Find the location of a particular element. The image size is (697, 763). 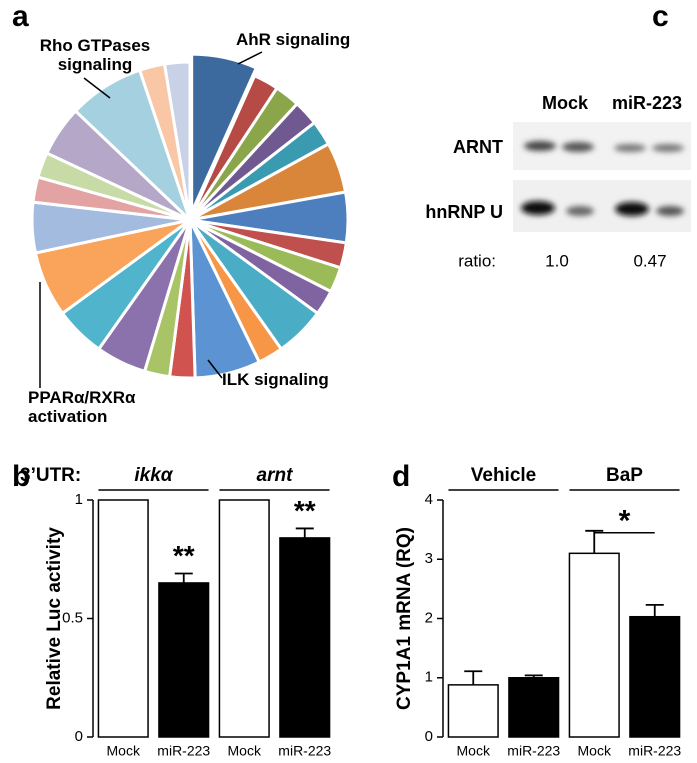

panel-letter: a is located at coordinates (20, 16).